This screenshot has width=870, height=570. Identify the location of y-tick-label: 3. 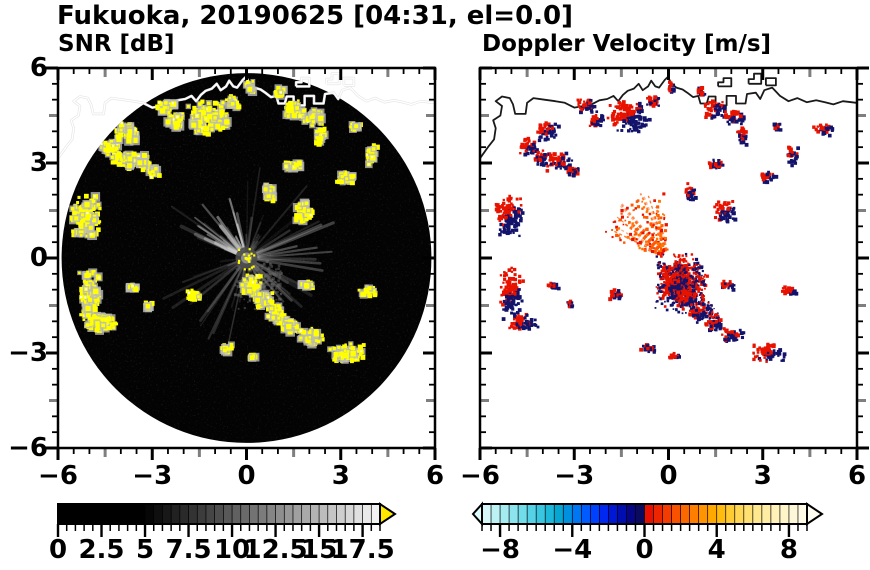
(38, 163).